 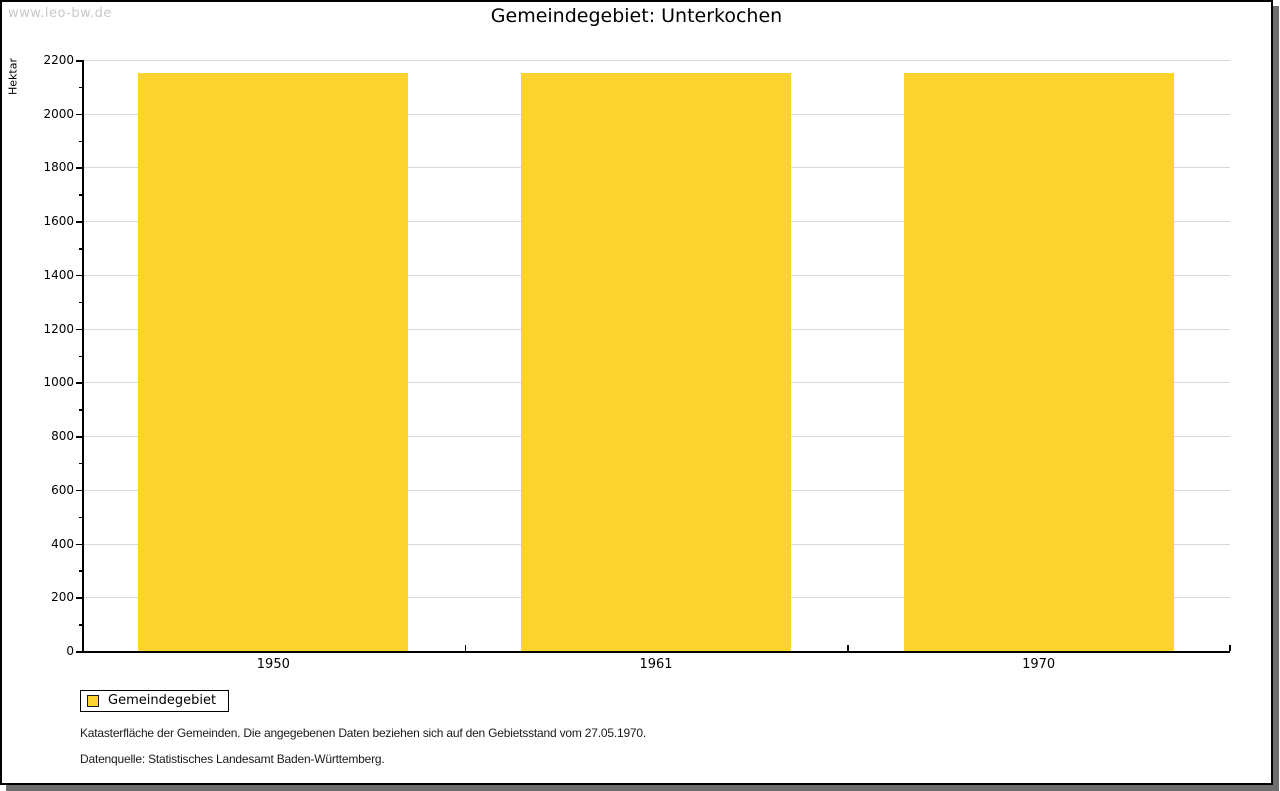 I want to click on y-tick-label-200: 200, so click(x=62, y=597).